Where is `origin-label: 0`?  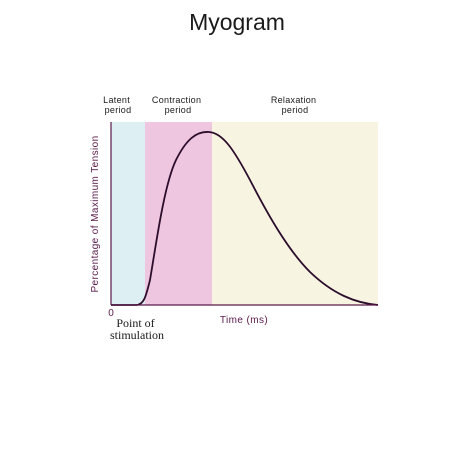
origin-label: 0 is located at coordinates (111, 313).